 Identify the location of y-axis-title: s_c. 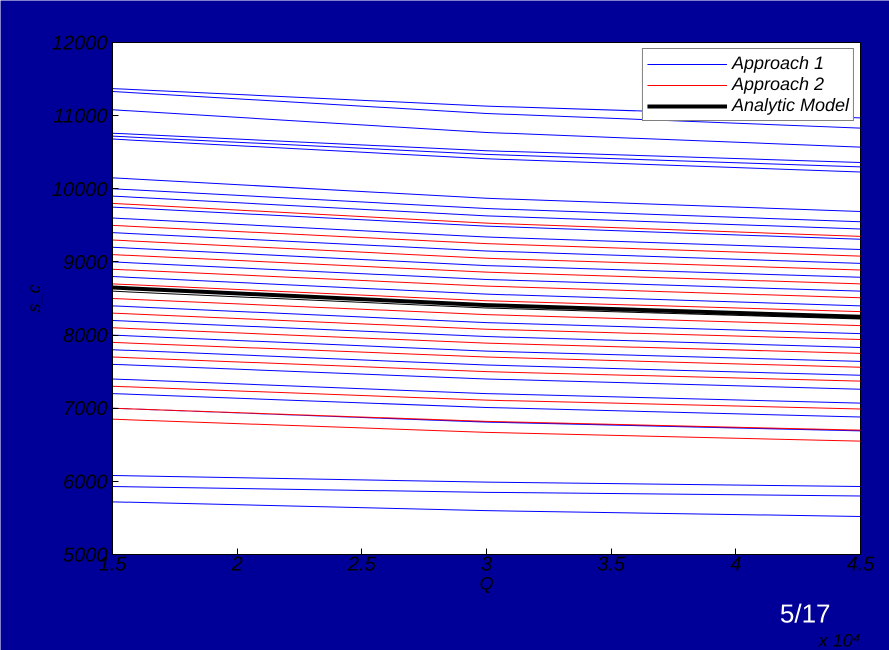
(34, 298).